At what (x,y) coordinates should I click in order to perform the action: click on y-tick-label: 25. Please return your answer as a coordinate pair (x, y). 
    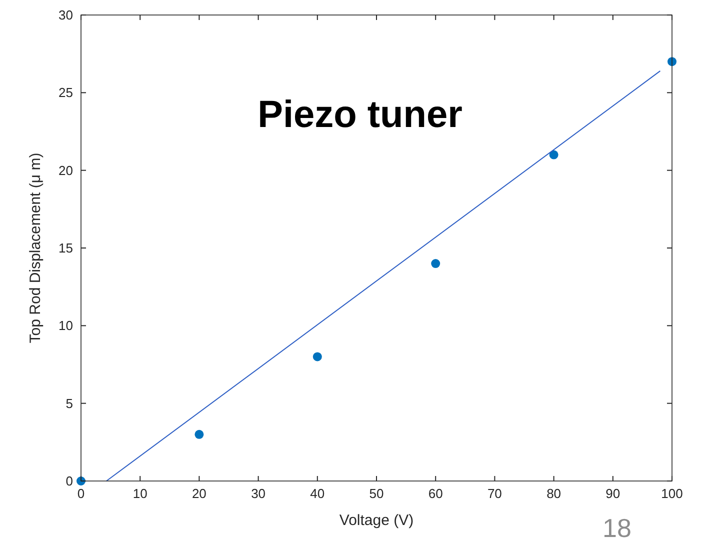
    Looking at the image, I should click on (65, 92).